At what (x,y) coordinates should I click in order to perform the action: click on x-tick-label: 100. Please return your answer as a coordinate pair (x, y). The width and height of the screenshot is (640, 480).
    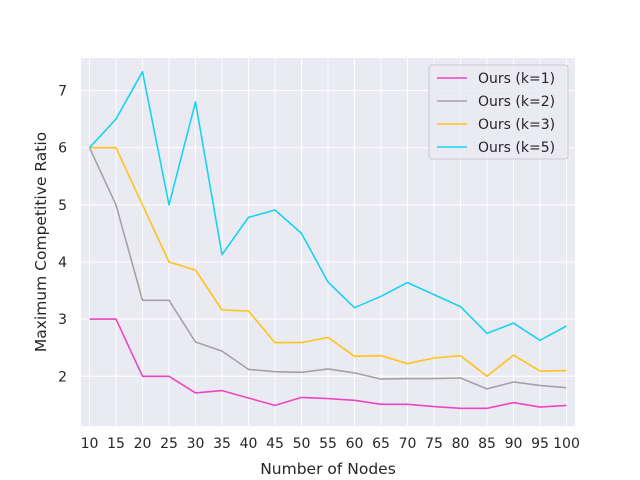
    Looking at the image, I should click on (566, 444).